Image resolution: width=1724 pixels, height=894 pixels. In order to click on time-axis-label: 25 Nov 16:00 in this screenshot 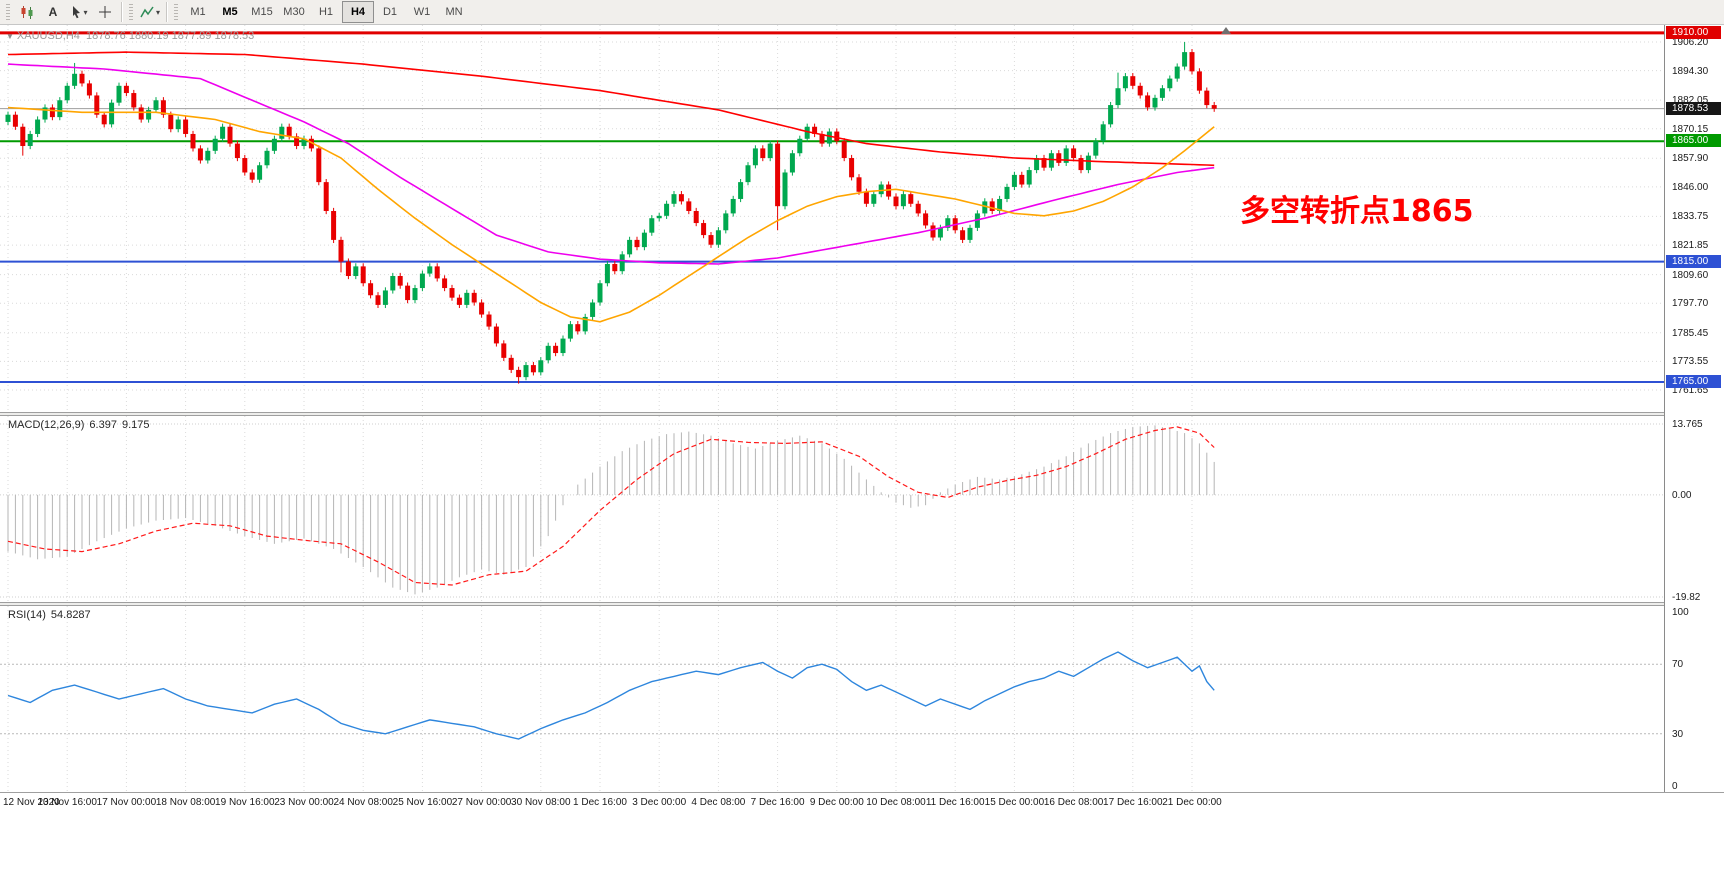, I will do `click(422, 802)`.